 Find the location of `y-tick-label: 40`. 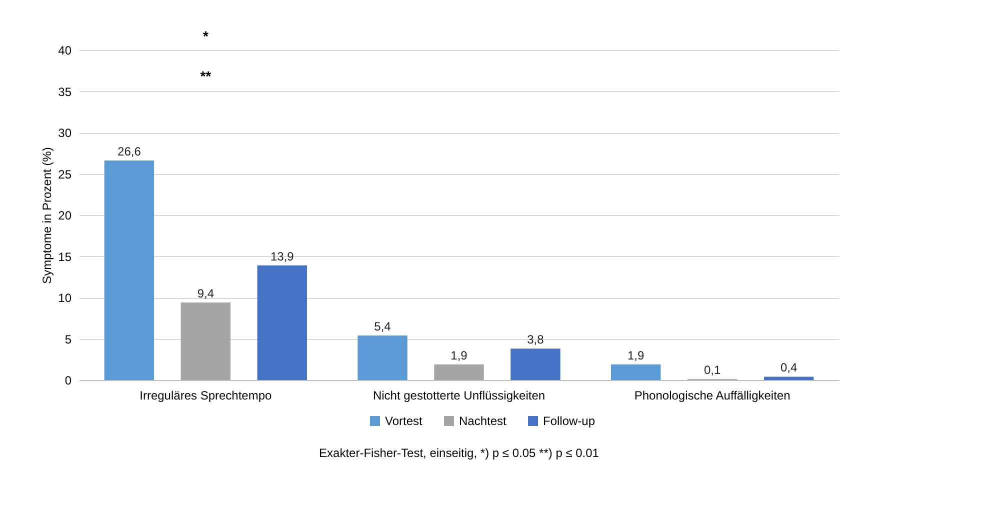

y-tick-label: 40 is located at coordinates (65, 51).